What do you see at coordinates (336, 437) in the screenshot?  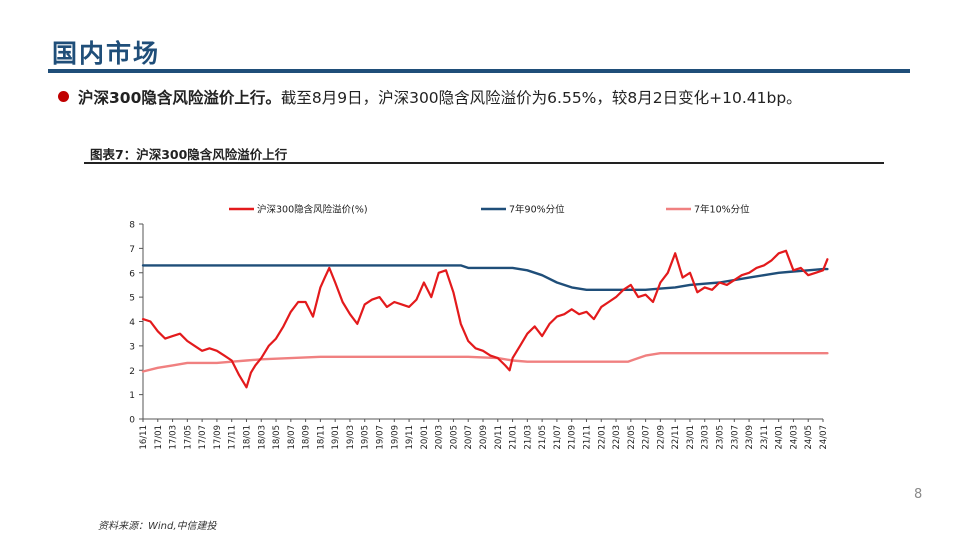 I see `x-tick-label: 19/01` at bounding box center [336, 437].